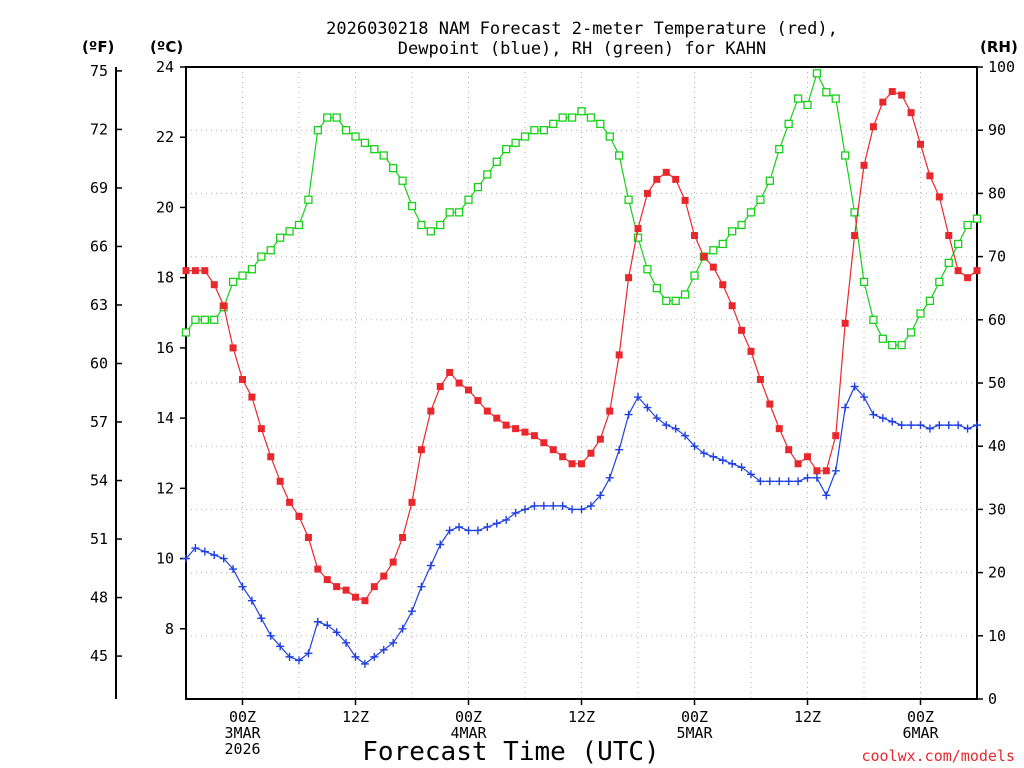 This screenshot has width=1024, height=768. What do you see at coordinates (169, 629) in the screenshot?
I see `celsius-tick-label: 8` at bounding box center [169, 629].